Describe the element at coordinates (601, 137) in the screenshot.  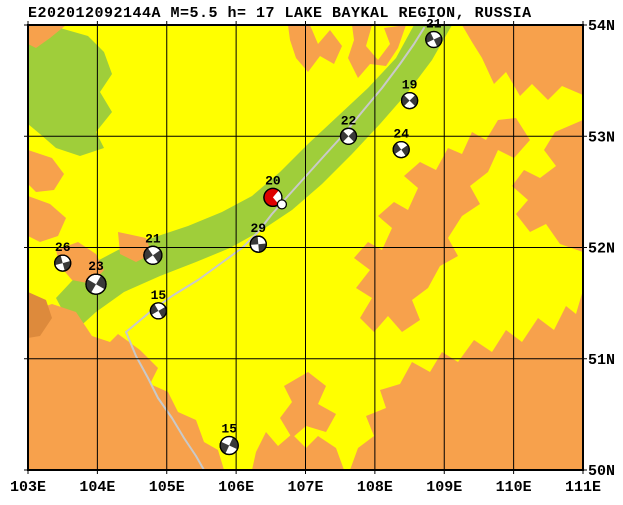
I see `lat-axis-label: 53N` at that location.